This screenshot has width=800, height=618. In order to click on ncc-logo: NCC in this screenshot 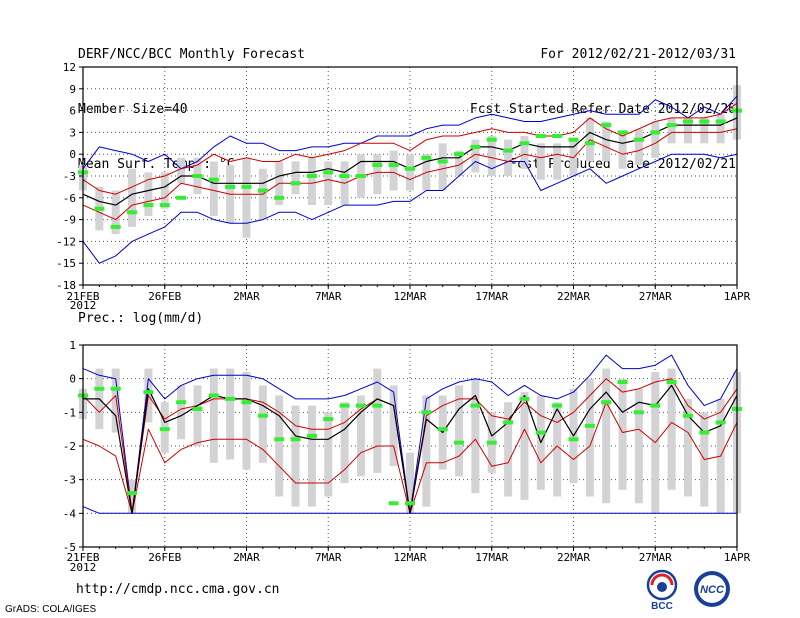, I will do `click(712, 589)`.